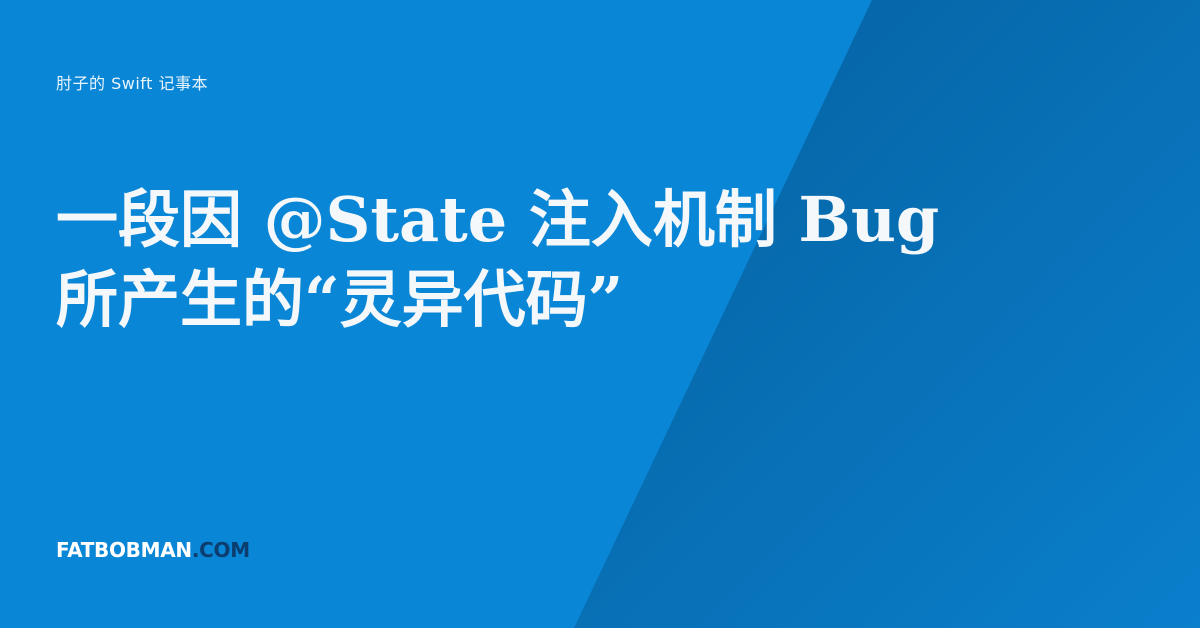  I want to click on site-subtitle: 肘子的 Swift 记事本, so click(132, 83).